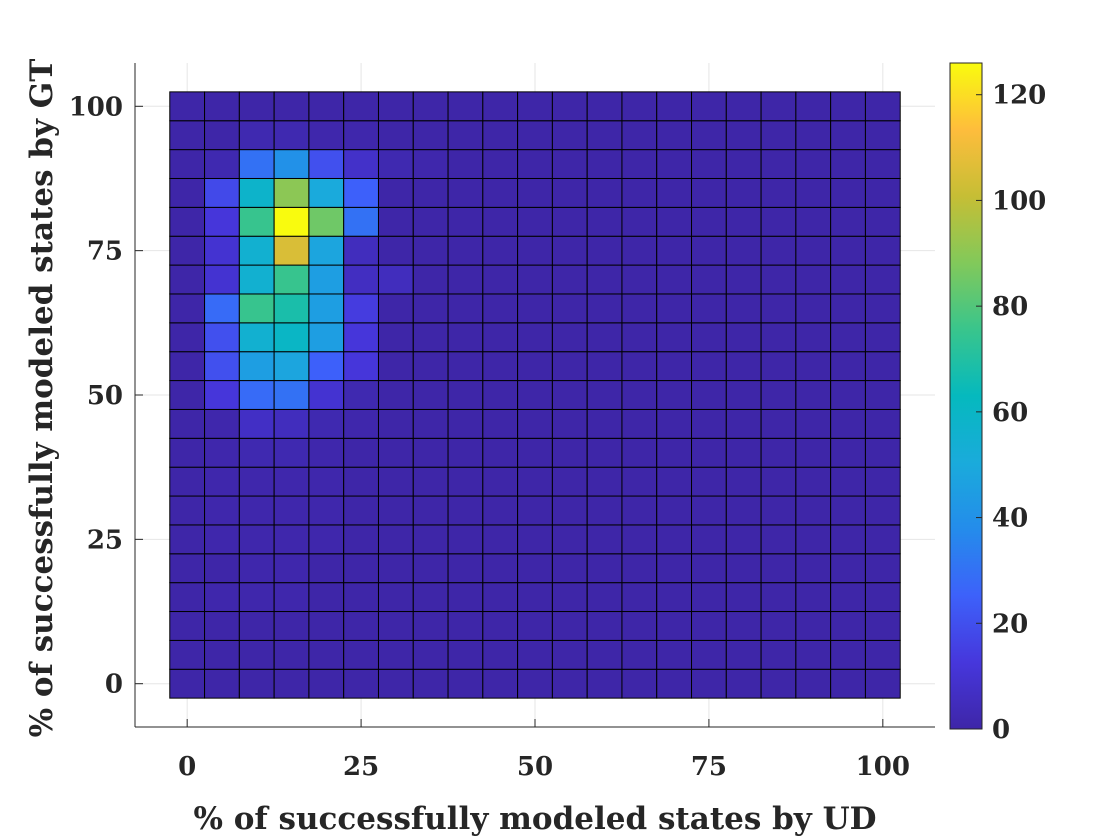  What do you see at coordinates (1010, 624) in the screenshot?
I see `colorbar-tick-label: 20` at bounding box center [1010, 624].